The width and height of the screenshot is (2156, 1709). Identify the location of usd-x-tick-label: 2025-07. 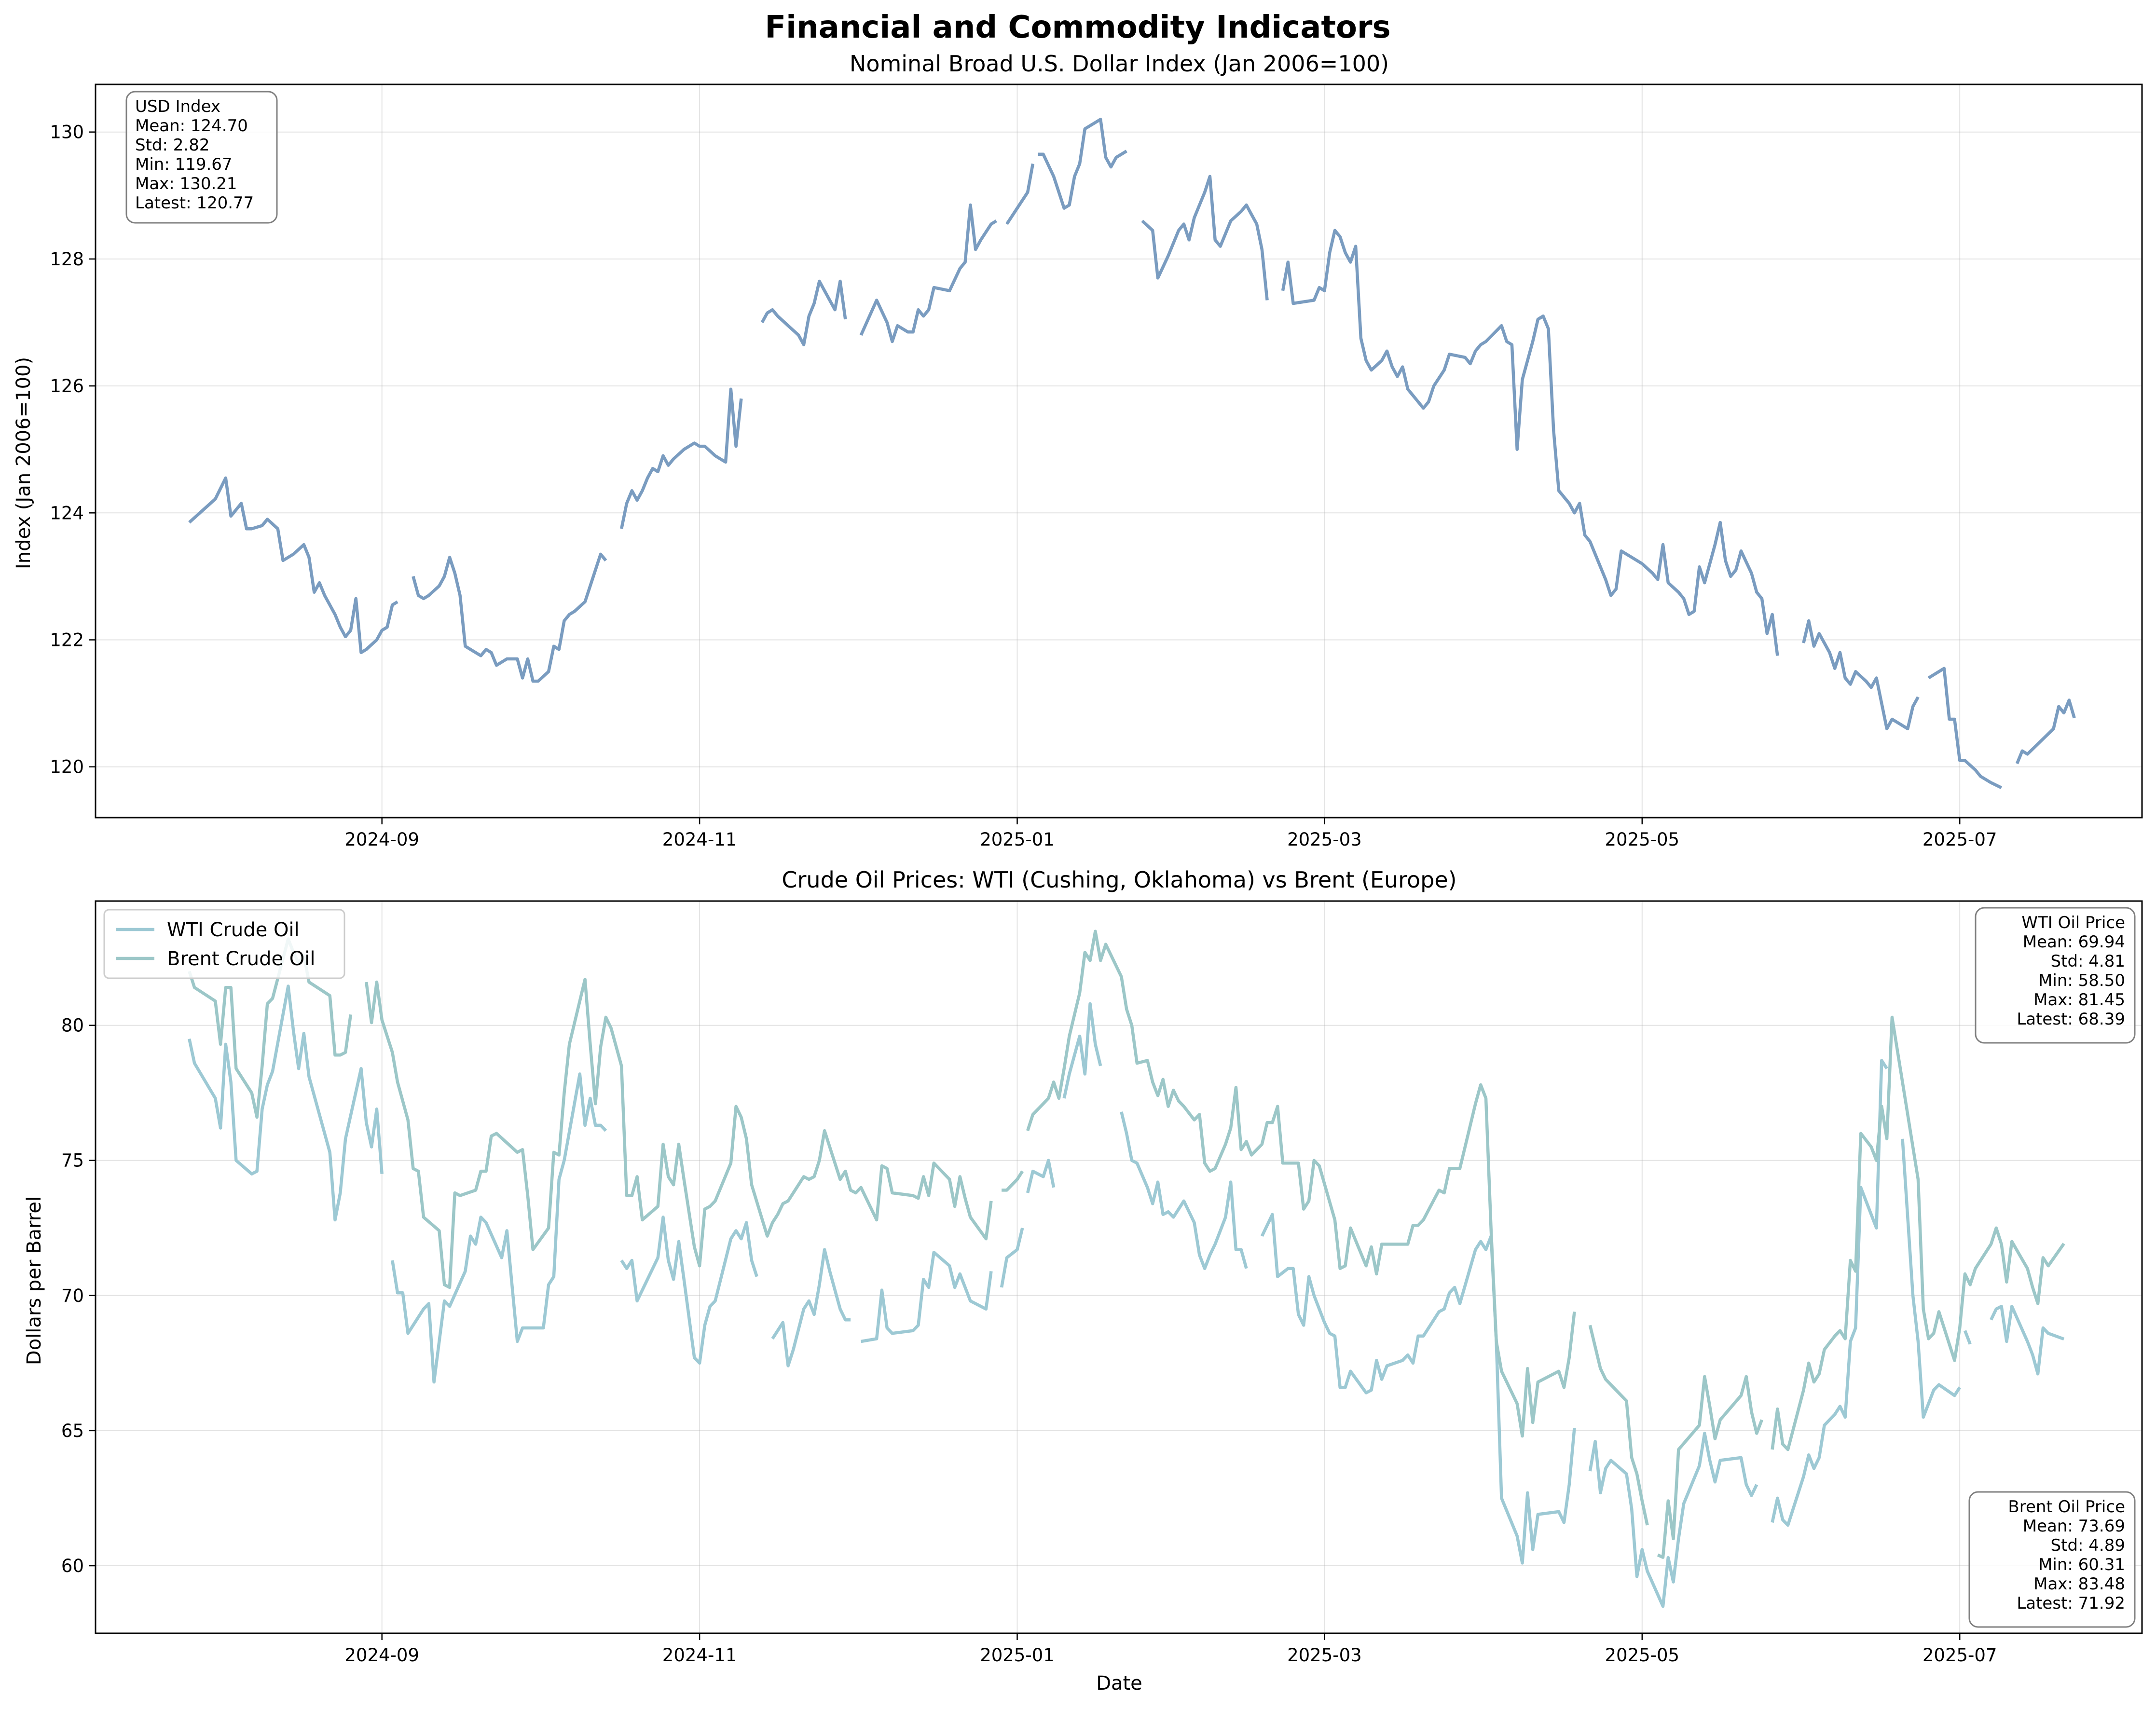
(1960, 839).